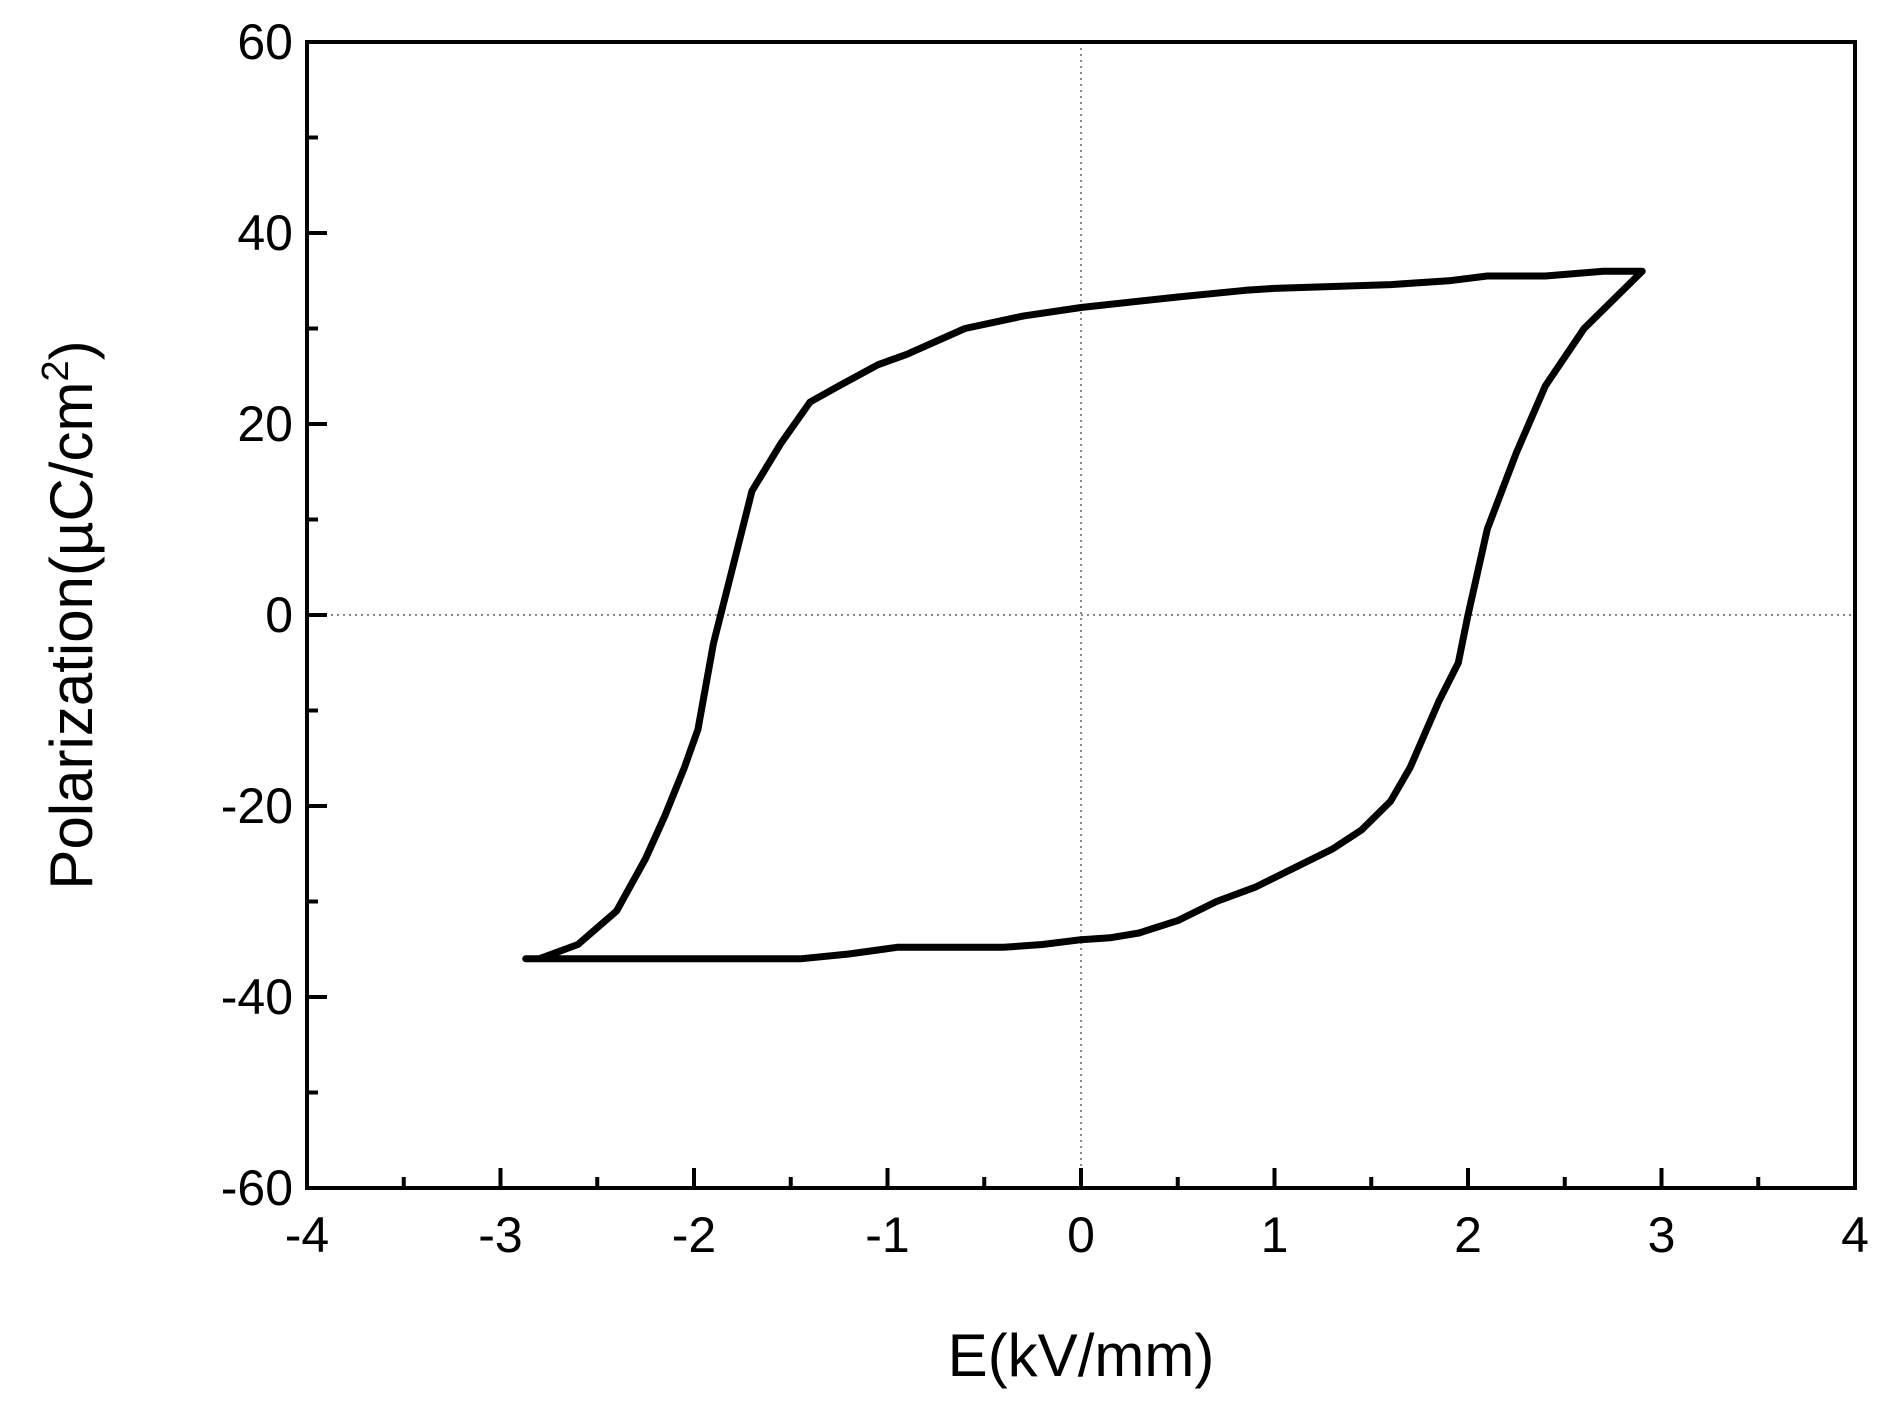  What do you see at coordinates (279, 615) in the screenshot?
I see `y-tick-label: 0` at bounding box center [279, 615].